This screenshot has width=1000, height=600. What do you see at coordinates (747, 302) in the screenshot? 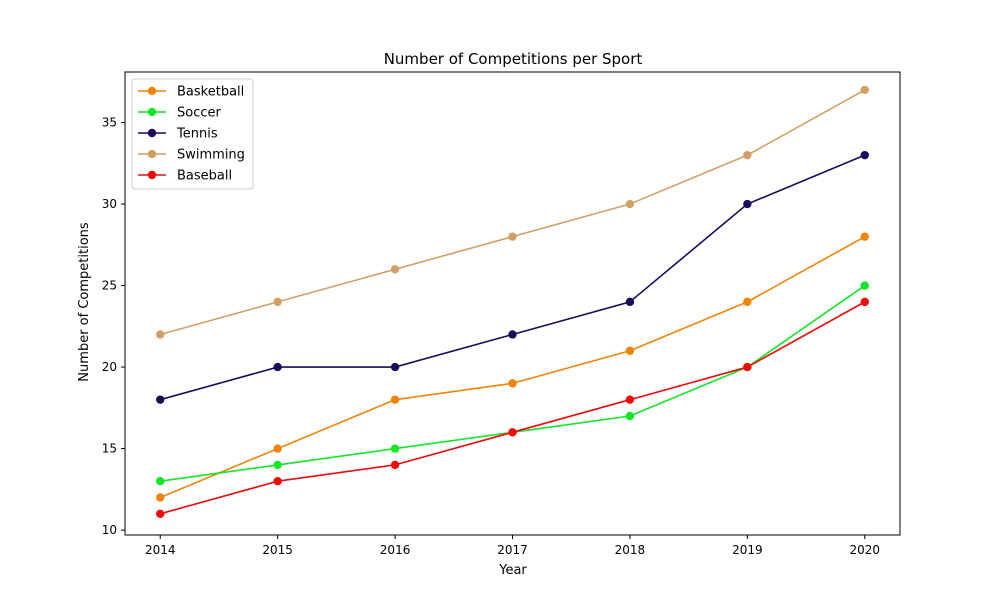
I see `data-point-basketball-2019` at bounding box center [747, 302].